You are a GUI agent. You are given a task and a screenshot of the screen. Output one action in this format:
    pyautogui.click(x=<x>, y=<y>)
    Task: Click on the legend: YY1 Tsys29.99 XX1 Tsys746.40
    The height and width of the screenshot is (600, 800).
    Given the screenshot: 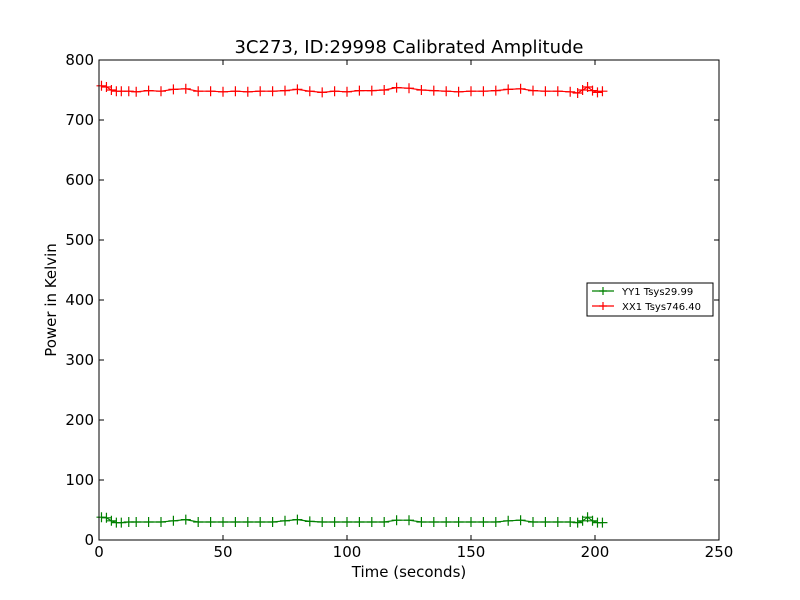 What is the action you would take?
    pyautogui.click(x=650, y=299)
    